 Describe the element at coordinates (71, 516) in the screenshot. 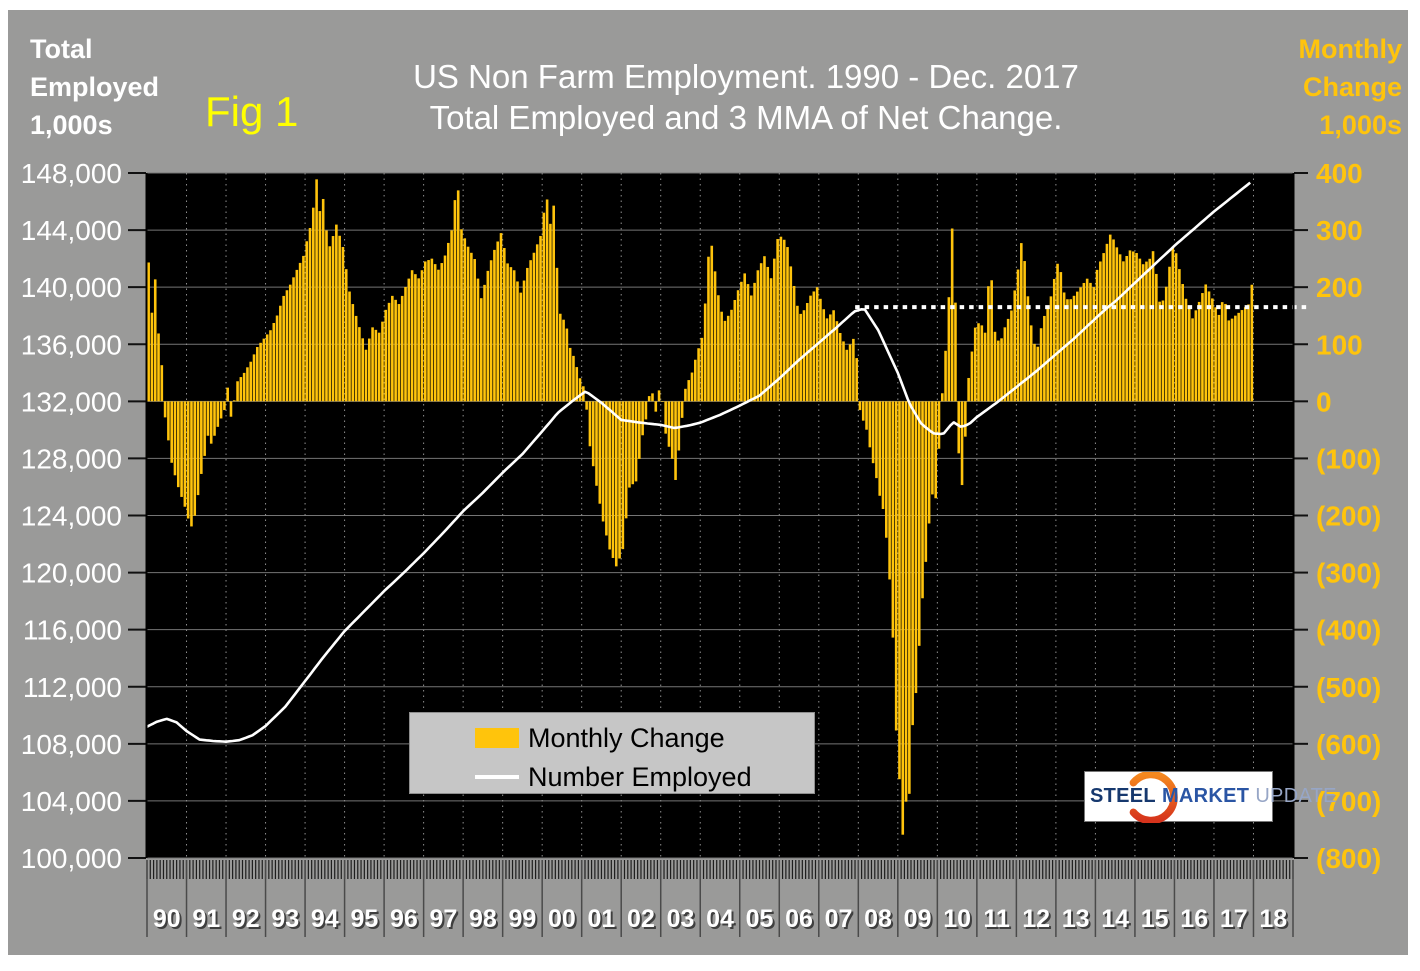

I see `left-axis-tick-label: 124,000` at that location.